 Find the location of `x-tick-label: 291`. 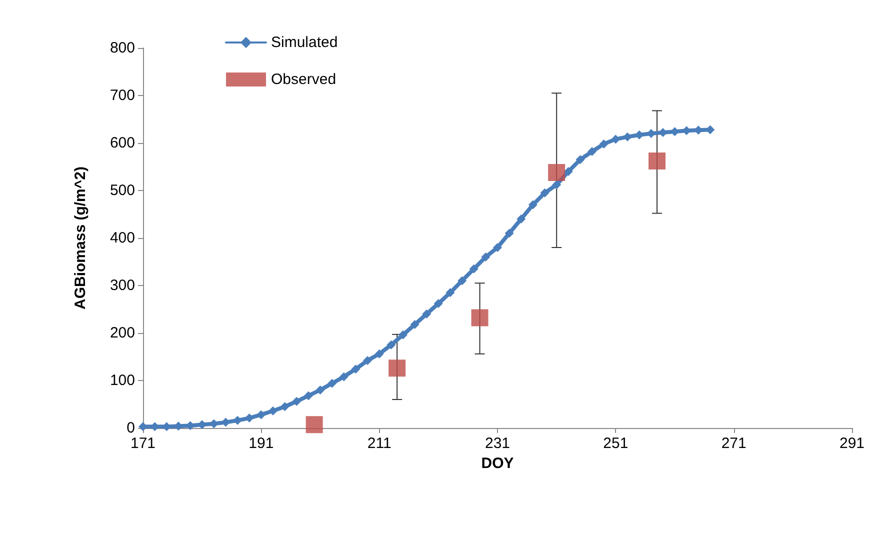

x-tick-label: 291 is located at coordinates (852, 443).